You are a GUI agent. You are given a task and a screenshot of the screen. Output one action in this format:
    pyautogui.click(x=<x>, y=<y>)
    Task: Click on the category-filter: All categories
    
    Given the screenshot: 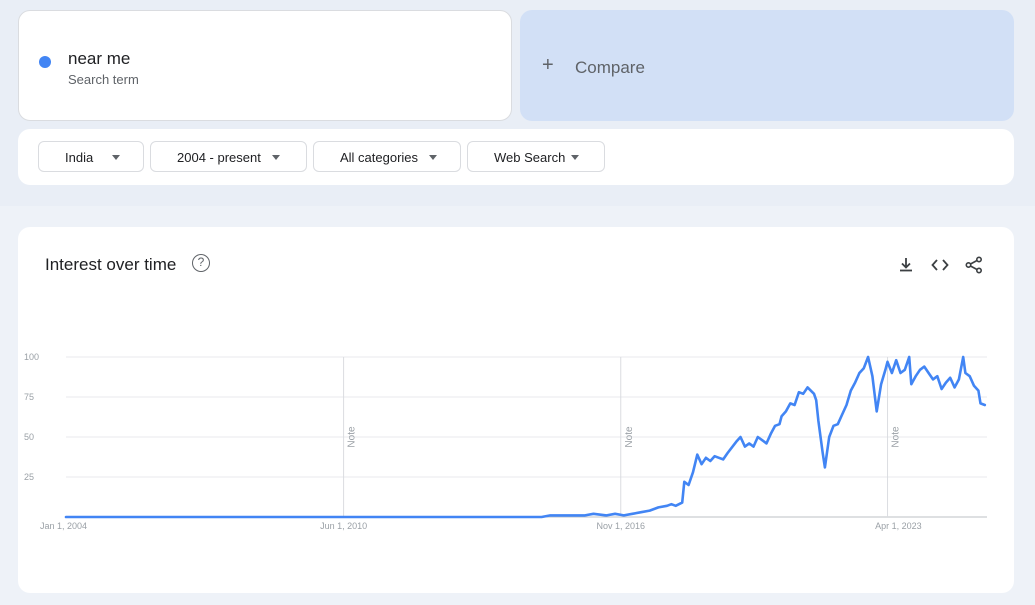 What is the action you would take?
    pyautogui.click(x=387, y=156)
    